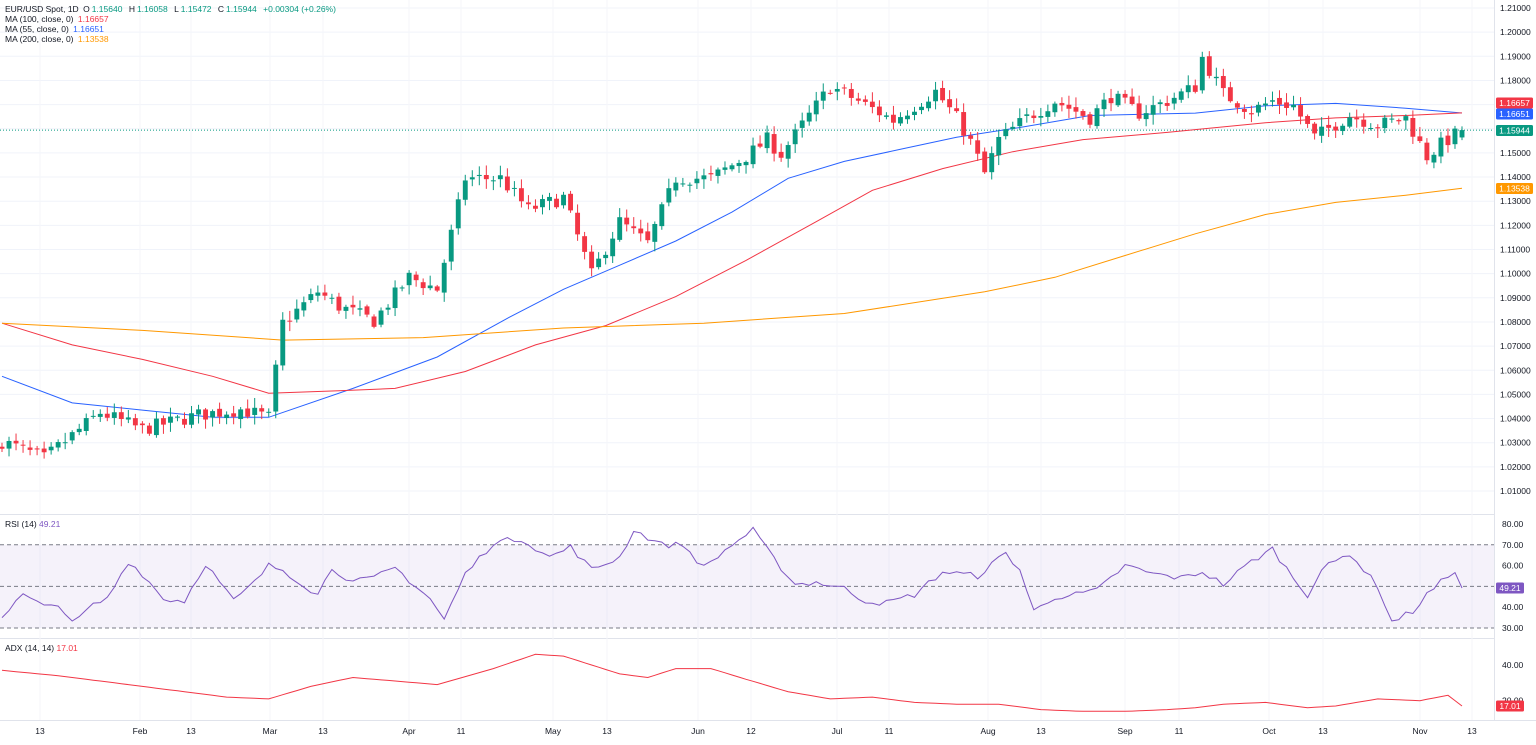 The height and width of the screenshot is (745, 1536). Describe the element at coordinates (698, 731) in the screenshot. I see `time-tick-label: Jun` at that location.